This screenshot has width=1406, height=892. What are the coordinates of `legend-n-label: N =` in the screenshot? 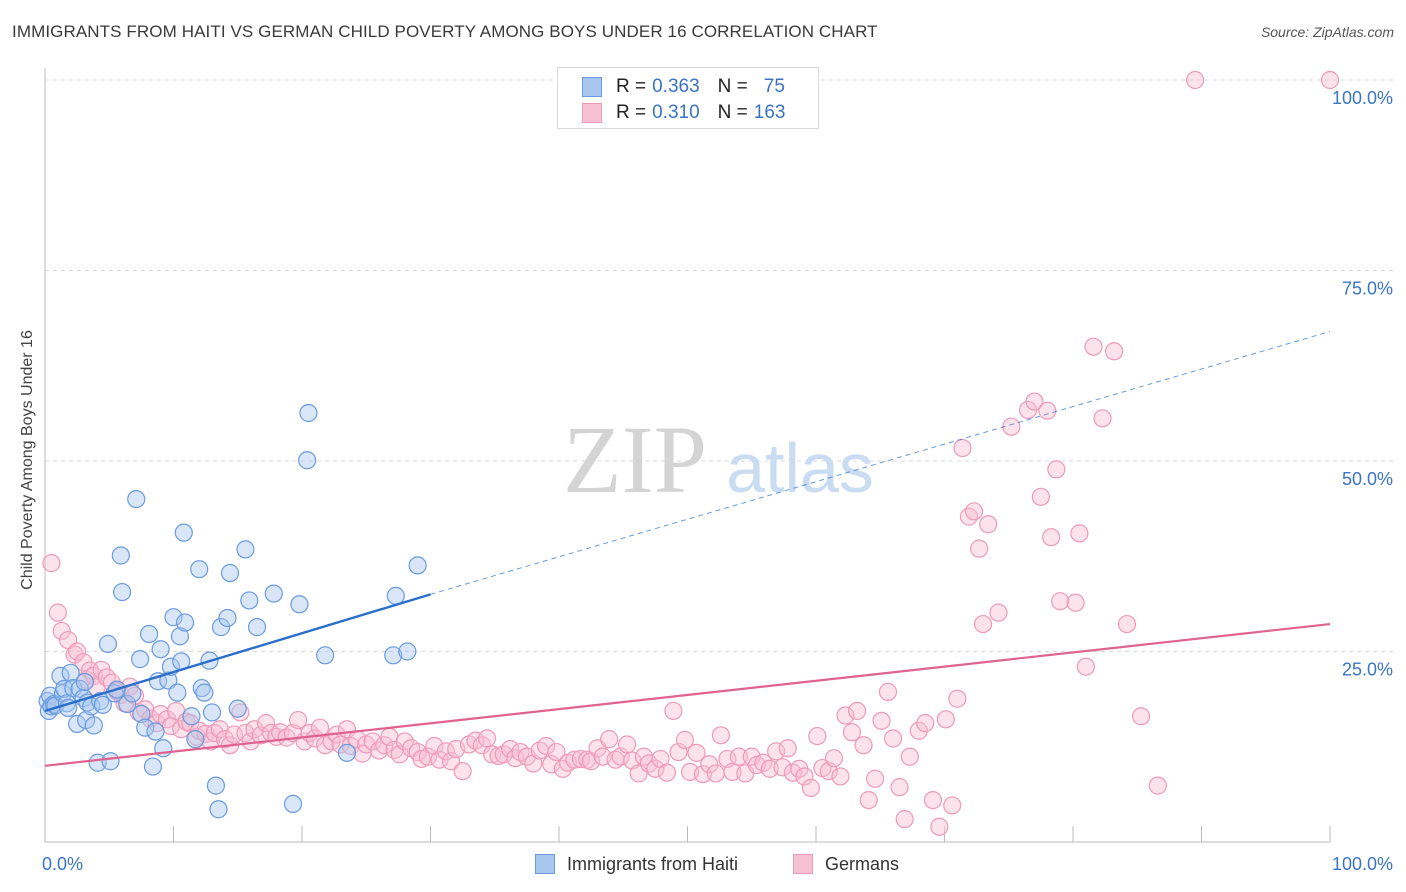 It's located at (732, 86).